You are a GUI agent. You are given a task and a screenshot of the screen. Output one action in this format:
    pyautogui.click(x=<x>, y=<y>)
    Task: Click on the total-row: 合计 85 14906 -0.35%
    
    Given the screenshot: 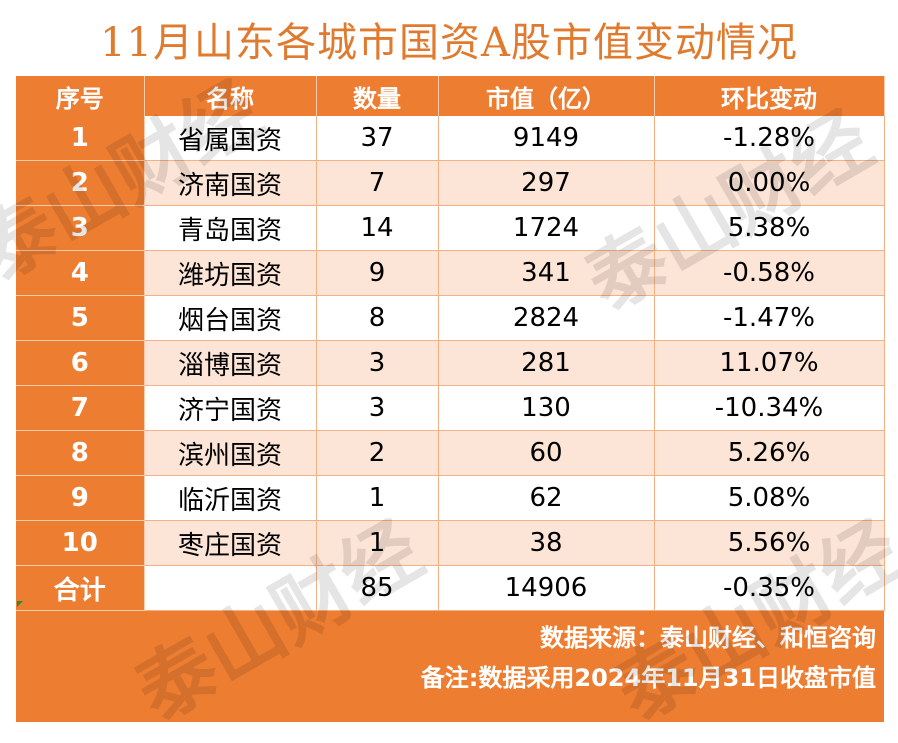 What is the action you would take?
    pyautogui.click(x=450, y=588)
    